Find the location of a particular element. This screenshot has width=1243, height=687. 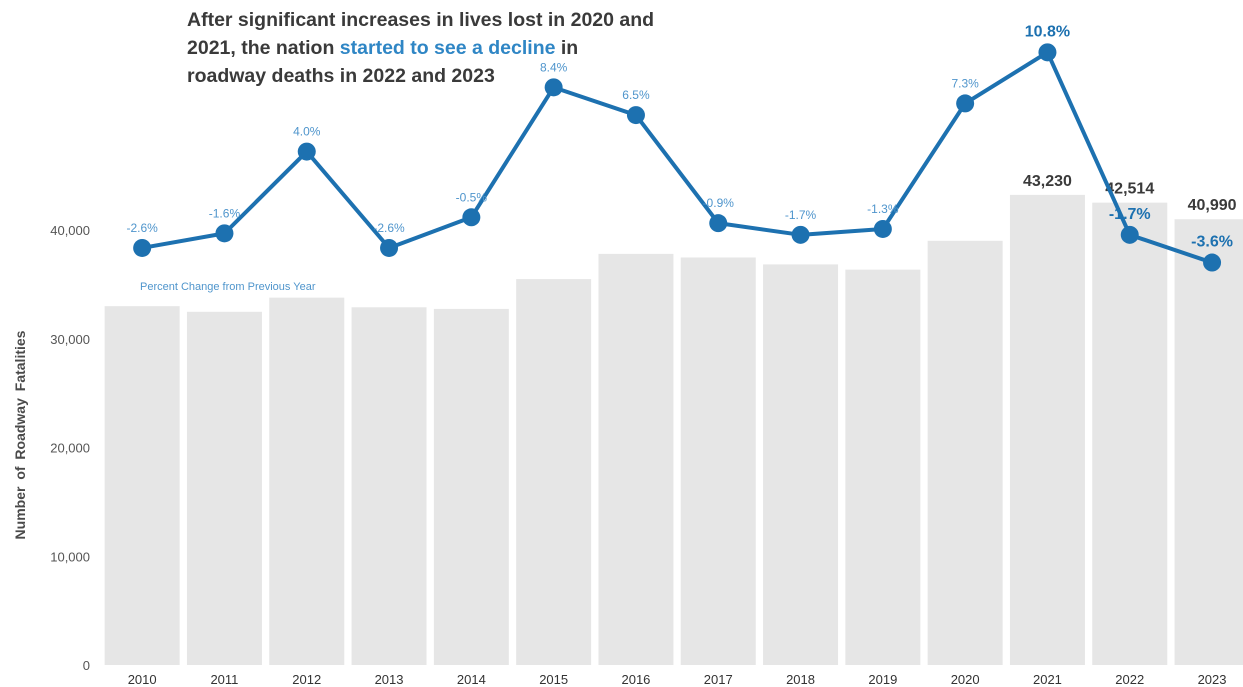

bar-value-label: 43,230 is located at coordinates (1047, 181).